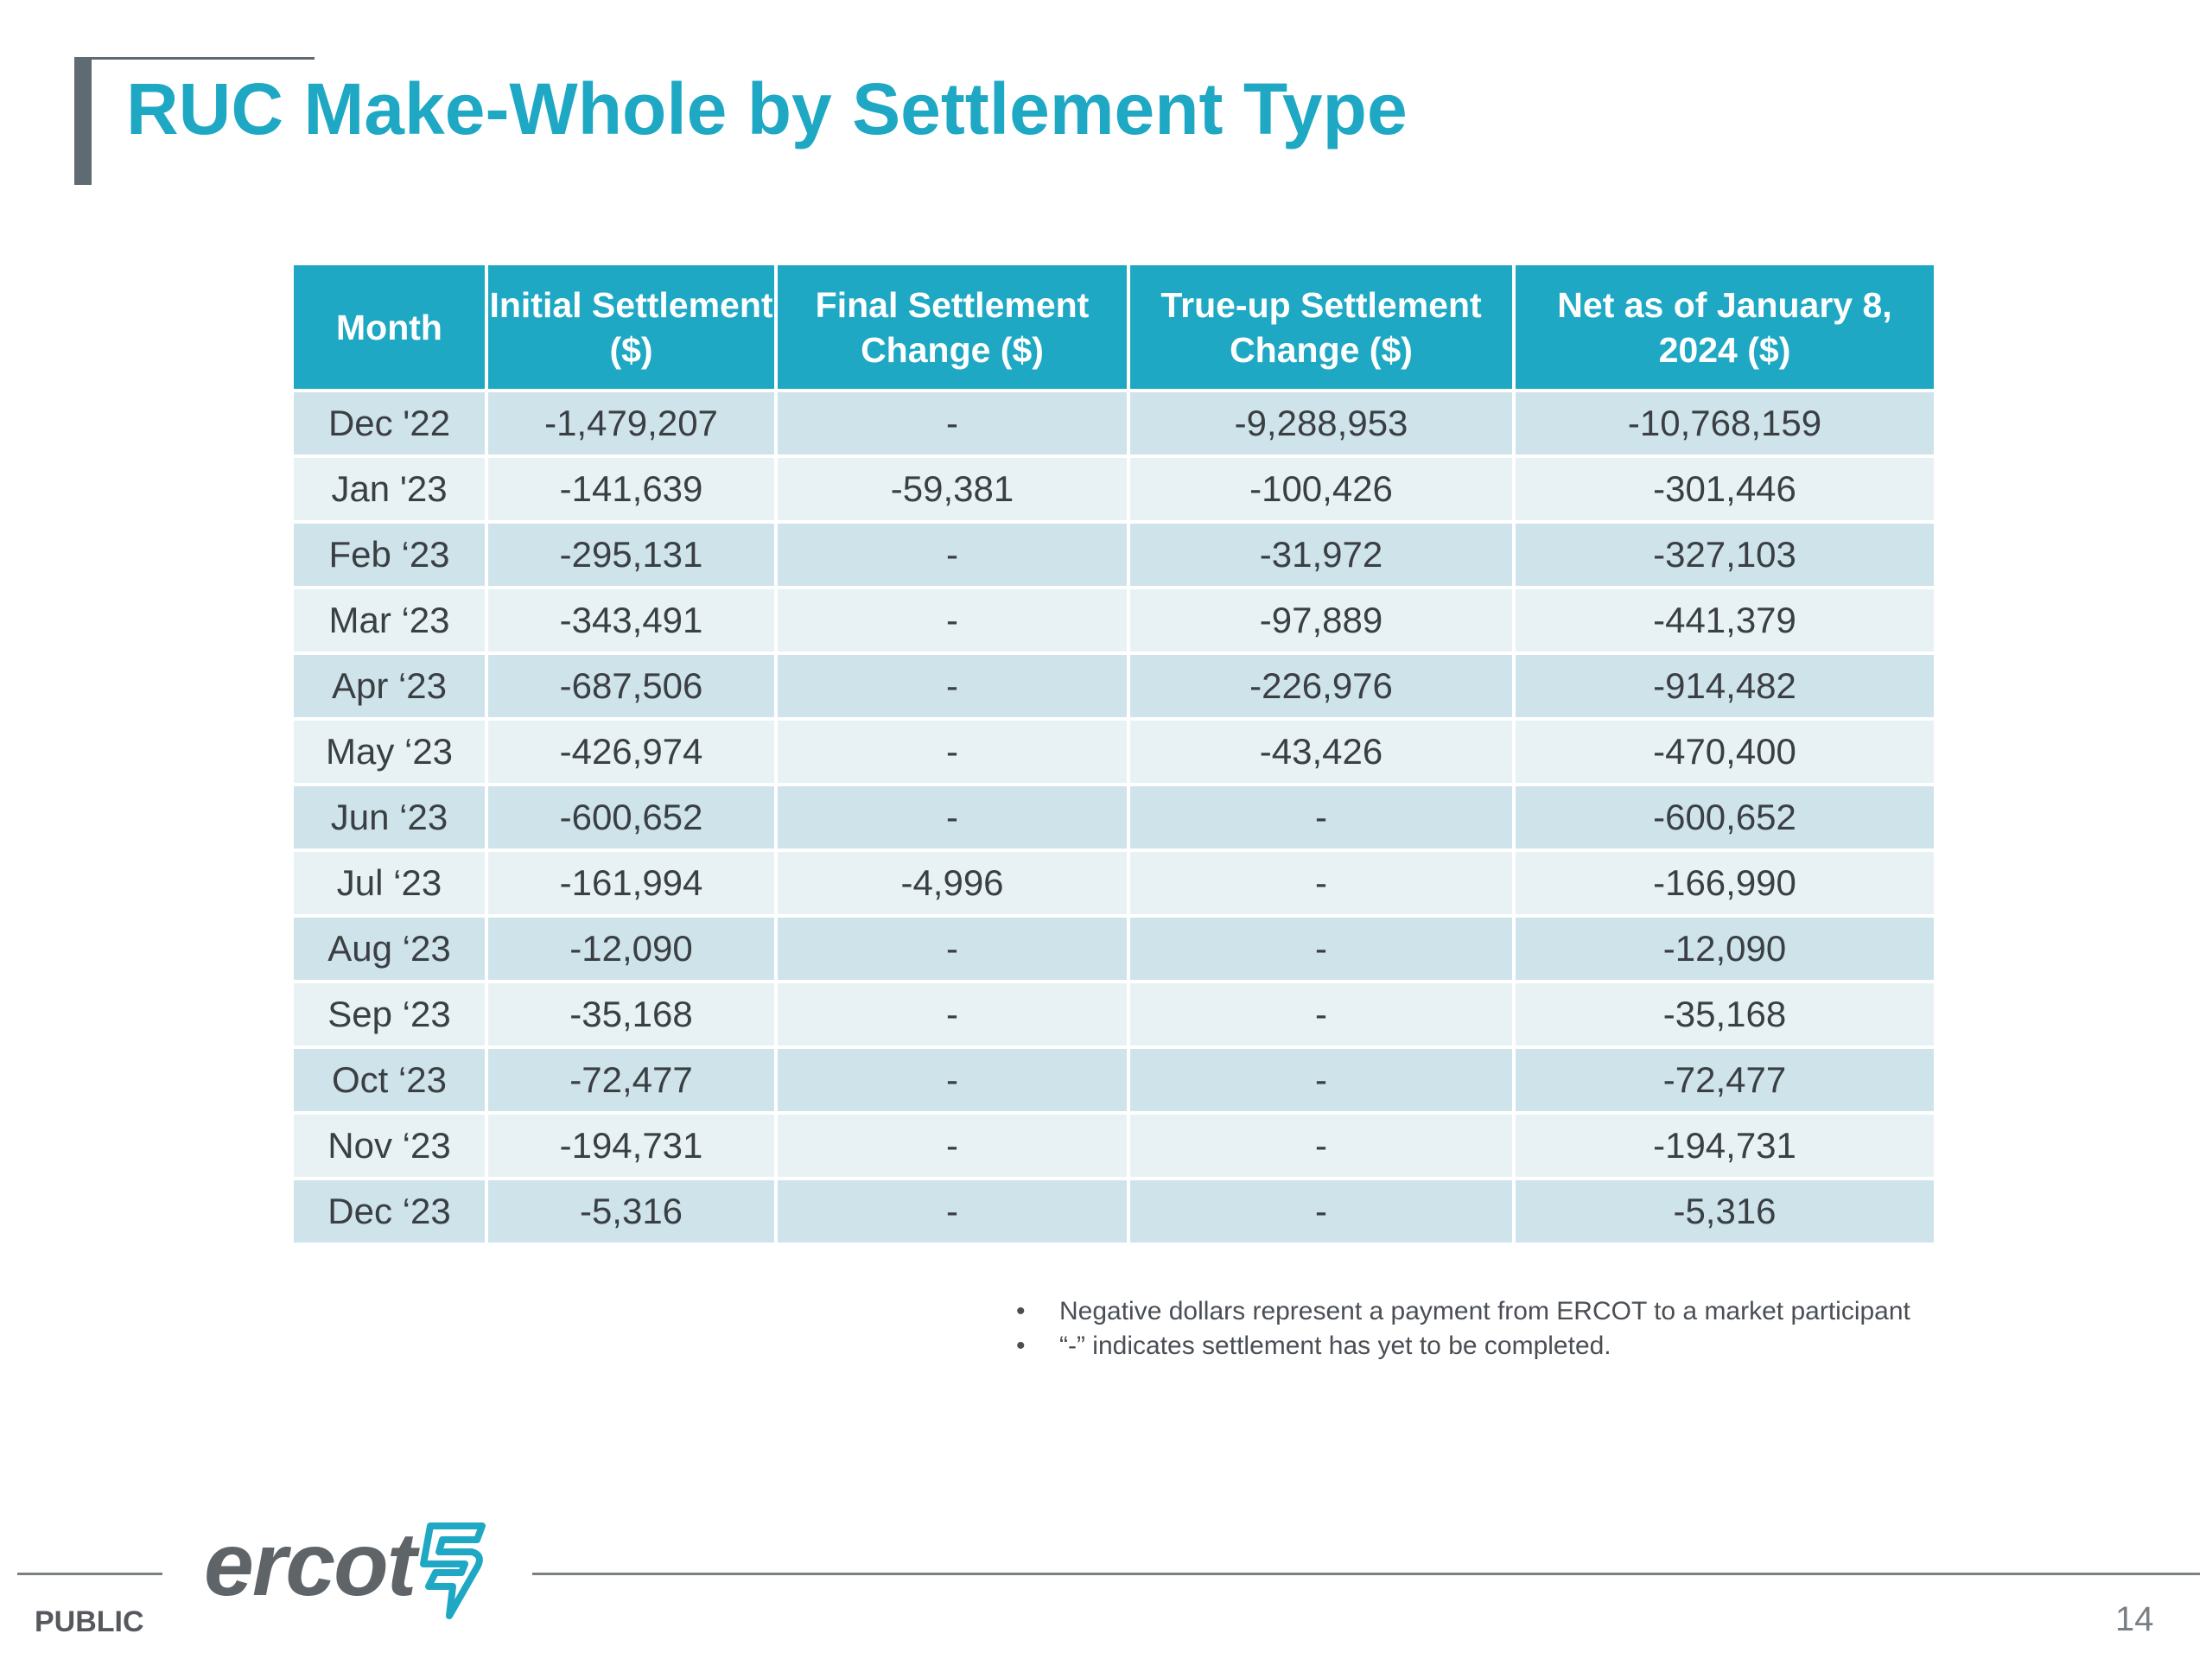 Image resolution: width=2212 pixels, height=1659 pixels. I want to click on cell-initial: -161,994, so click(631, 883).